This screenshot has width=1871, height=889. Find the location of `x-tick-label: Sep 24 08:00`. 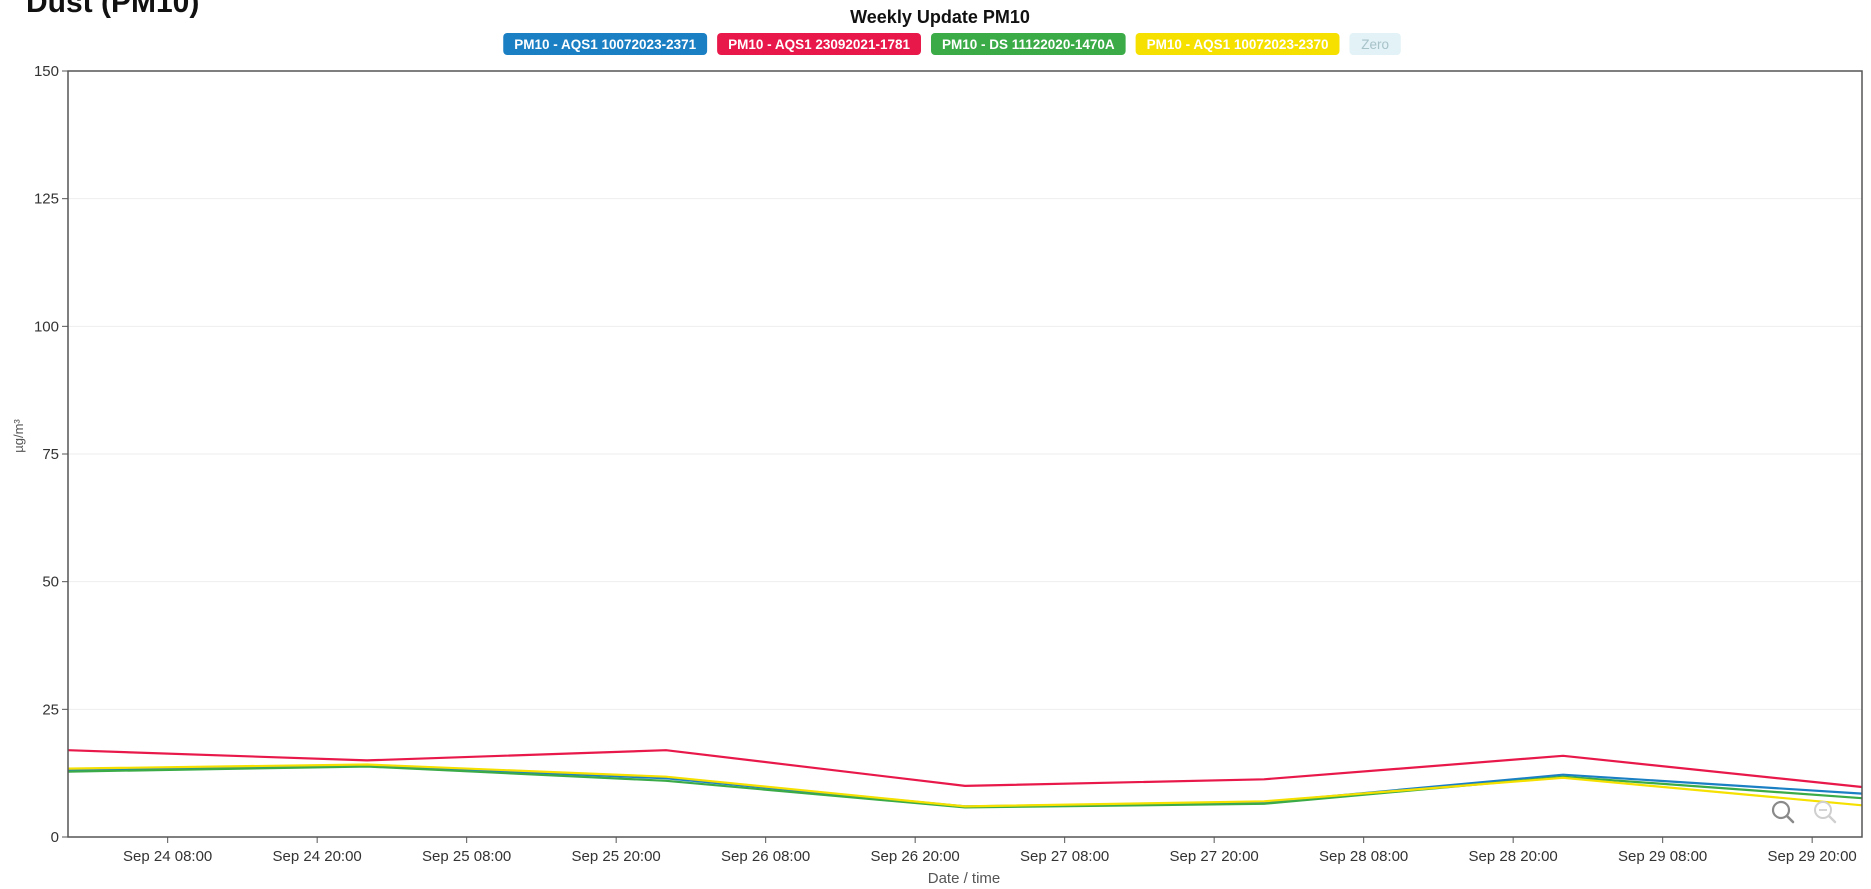

x-tick-label: Sep 24 08:00 is located at coordinates (167, 856).